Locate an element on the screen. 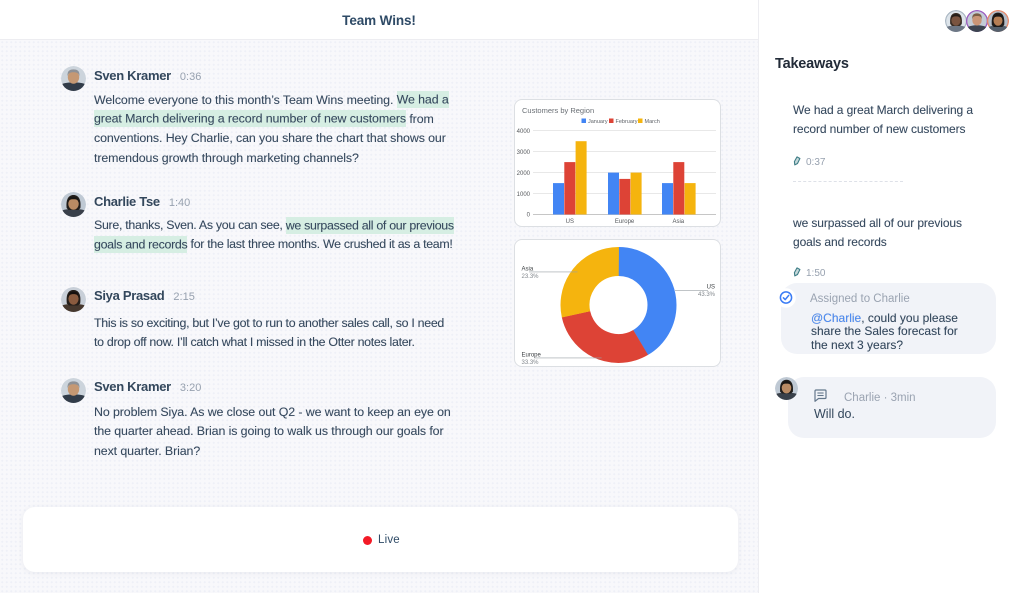  svg-text: 33.3% is located at coordinates (531, 363).